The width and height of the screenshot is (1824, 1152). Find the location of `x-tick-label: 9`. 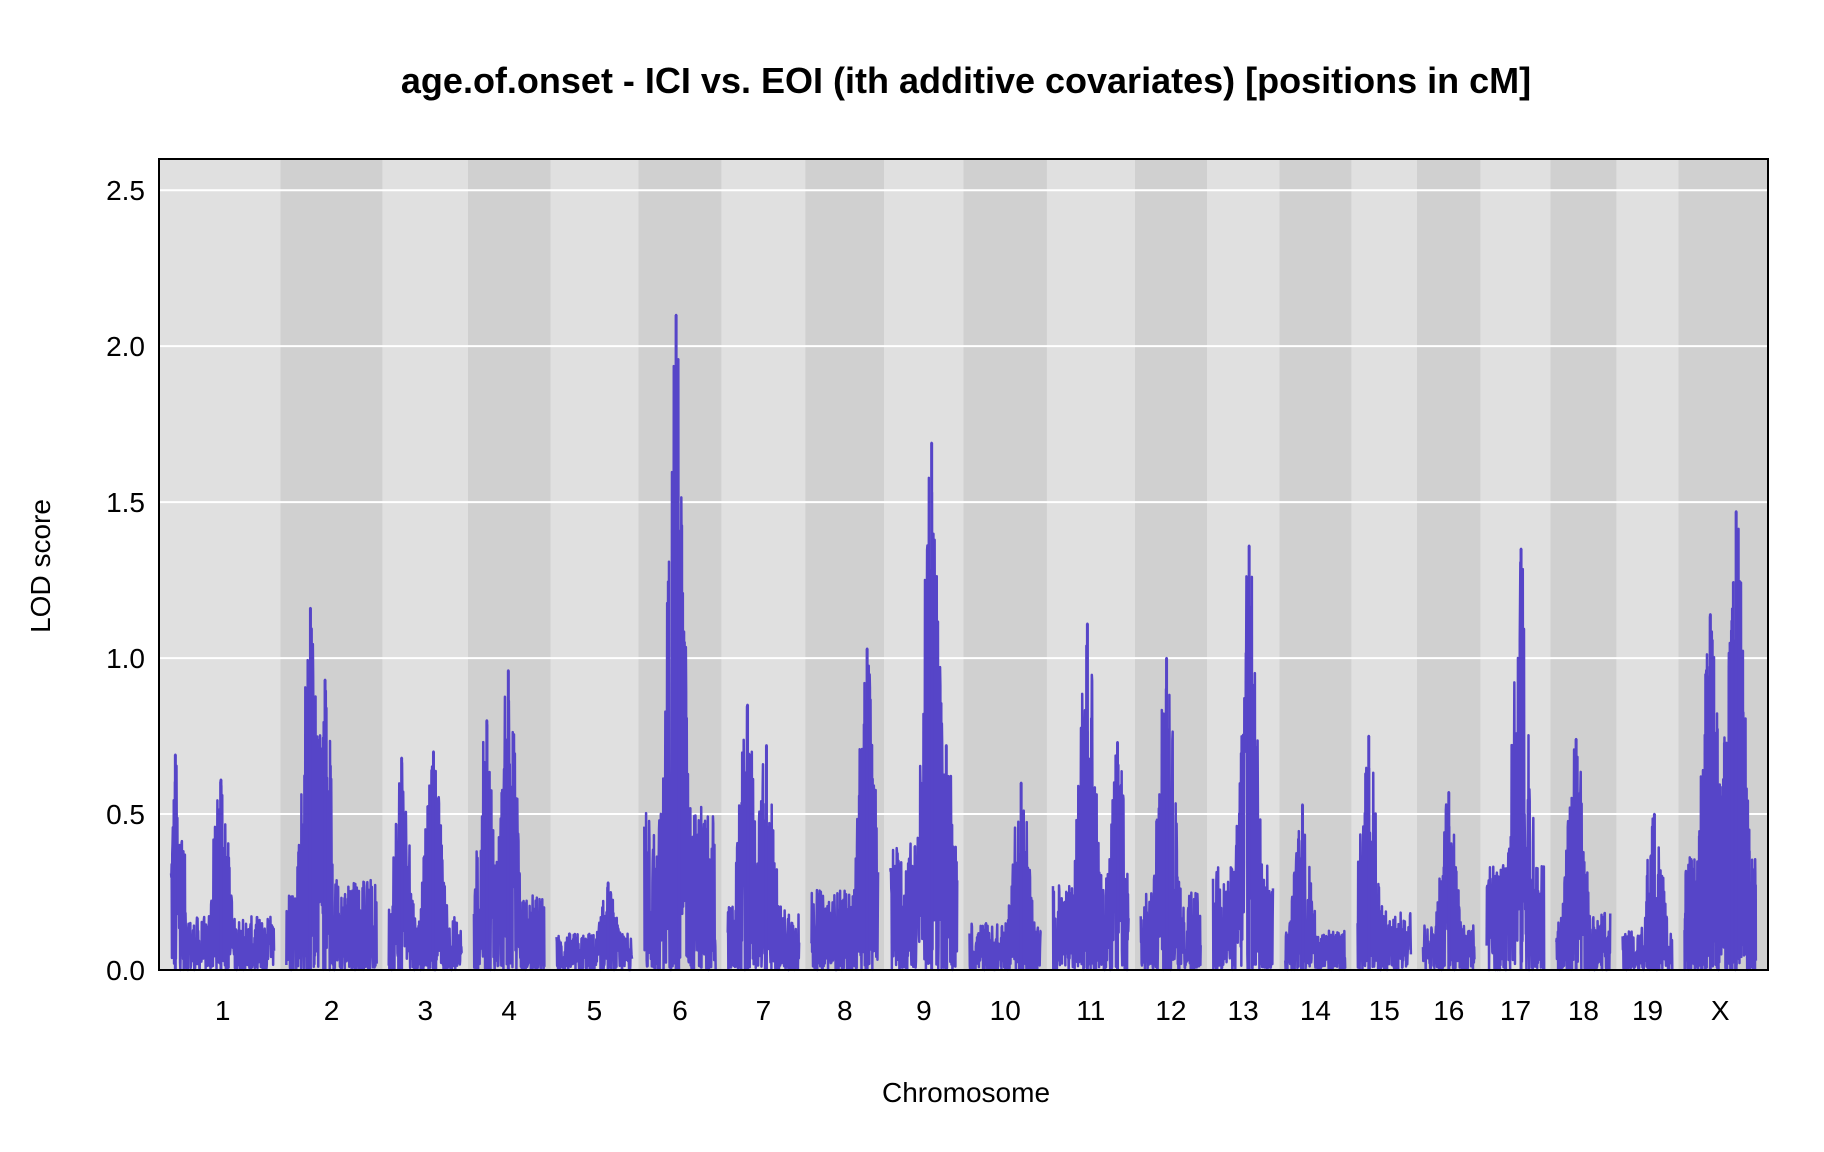

x-tick-label: 9 is located at coordinates (924, 1010).